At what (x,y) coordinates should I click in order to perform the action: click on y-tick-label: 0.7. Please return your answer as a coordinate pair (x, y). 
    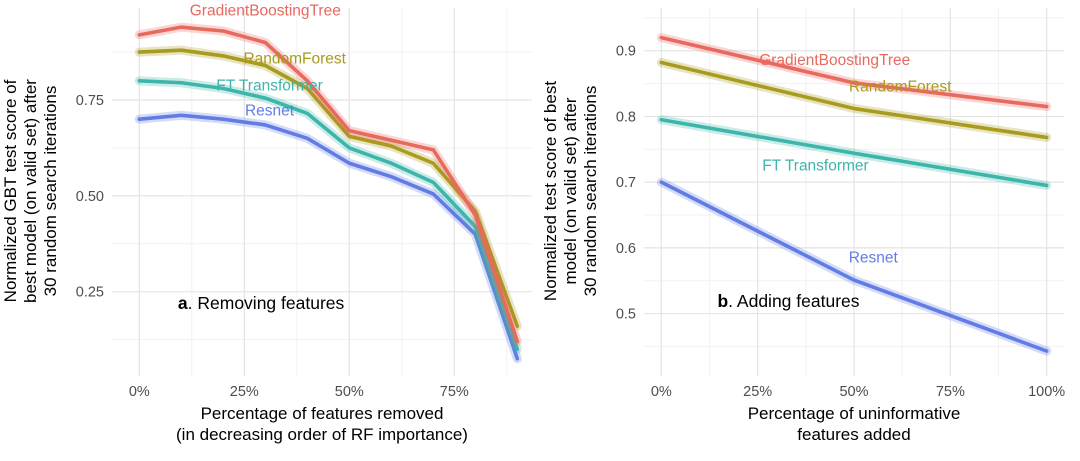
    Looking at the image, I should click on (626, 183).